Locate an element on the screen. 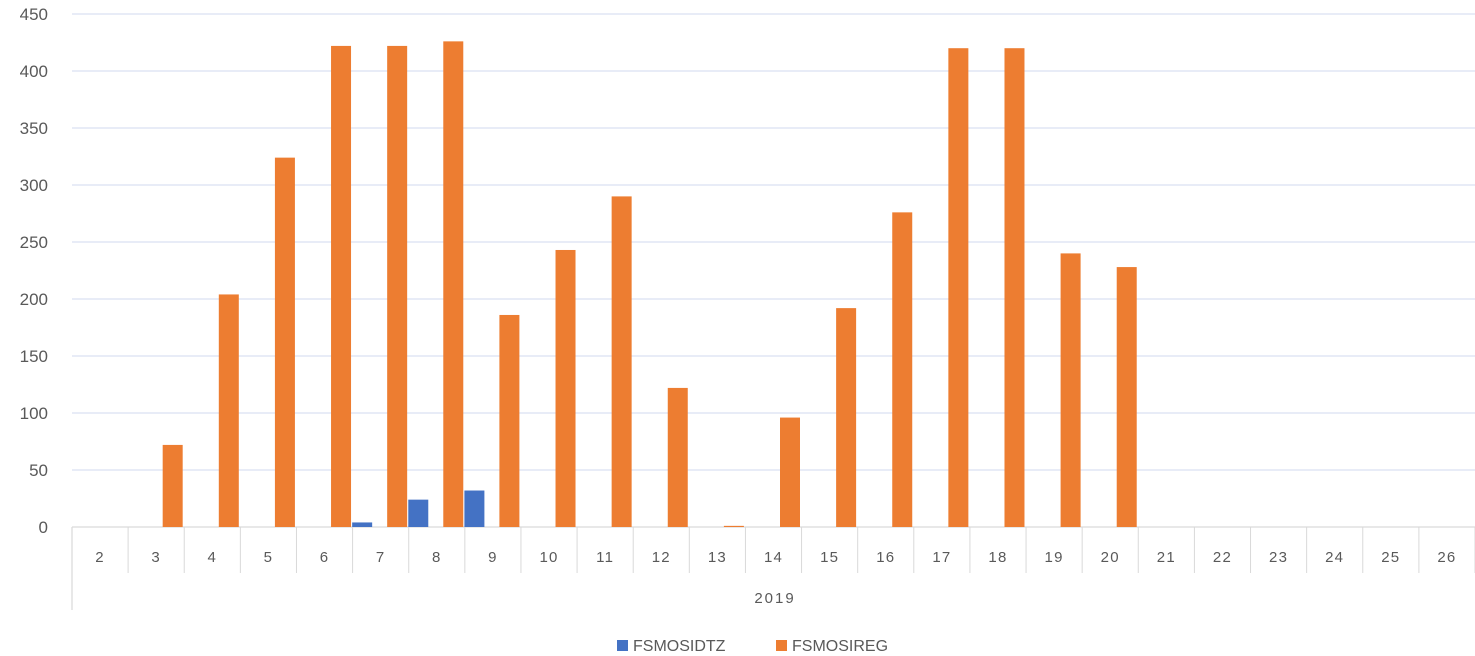 The width and height of the screenshot is (1475, 656). x-tick-label: 3 is located at coordinates (156, 557).